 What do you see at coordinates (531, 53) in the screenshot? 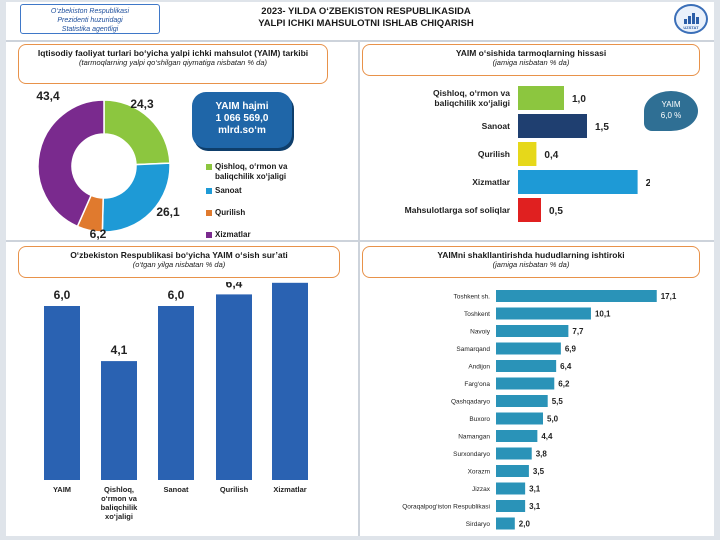
I see `panel2-title: YAIM o‘sishida tarmoqlarning hissasi` at bounding box center [531, 53].